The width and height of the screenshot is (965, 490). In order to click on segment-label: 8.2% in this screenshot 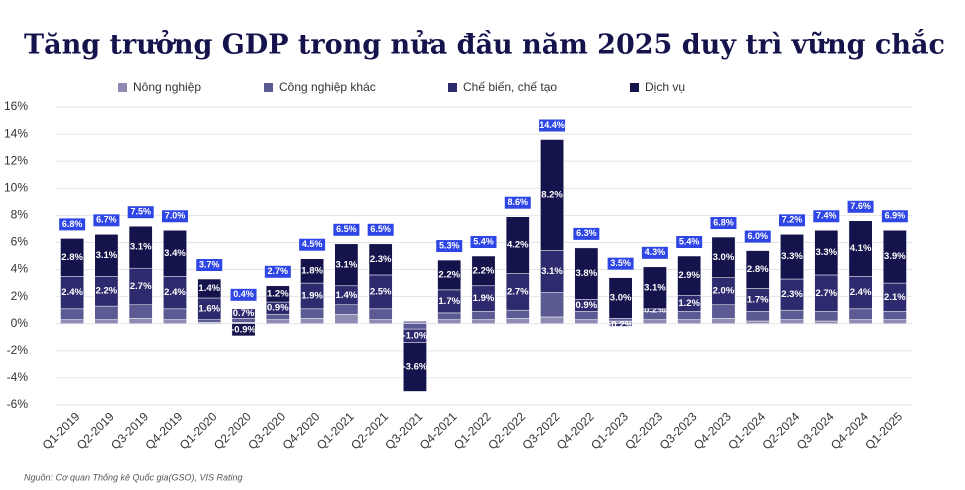, I will do `click(552, 195)`.